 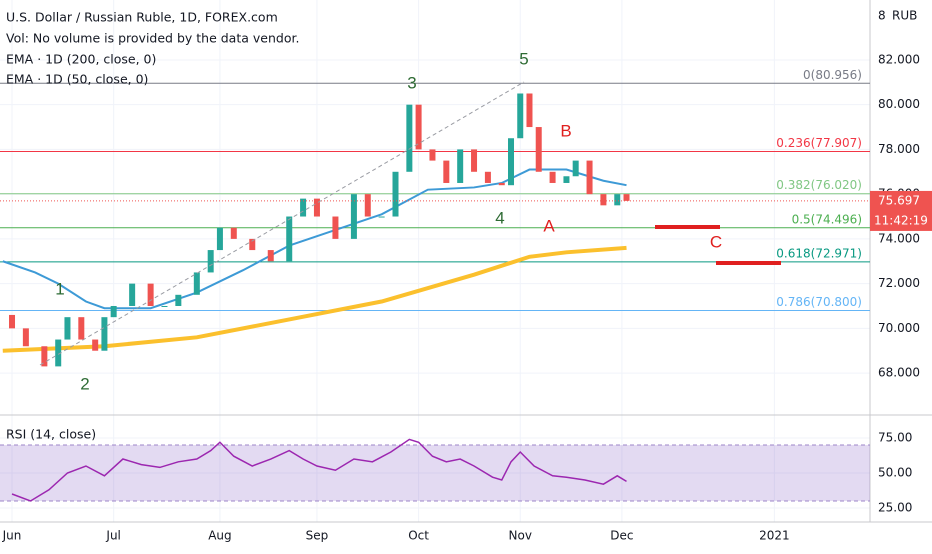 I want to click on wave-label: B, so click(x=565, y=130).